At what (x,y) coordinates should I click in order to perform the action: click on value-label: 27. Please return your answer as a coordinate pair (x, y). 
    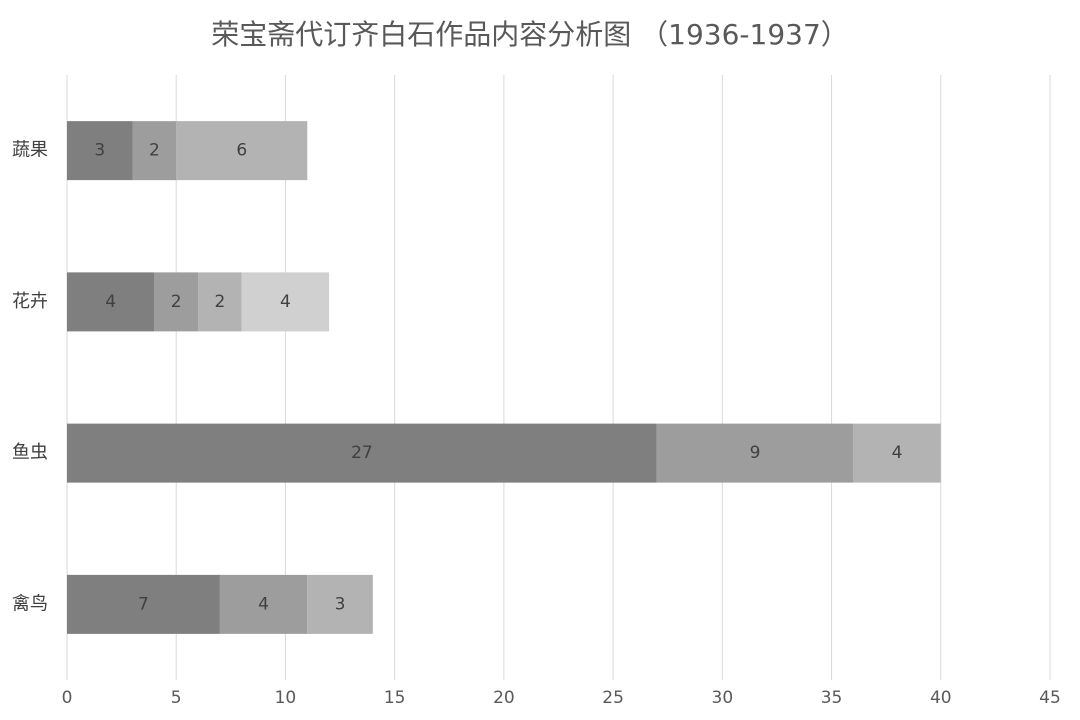
    Looking at the image, I should click on (362, 453).